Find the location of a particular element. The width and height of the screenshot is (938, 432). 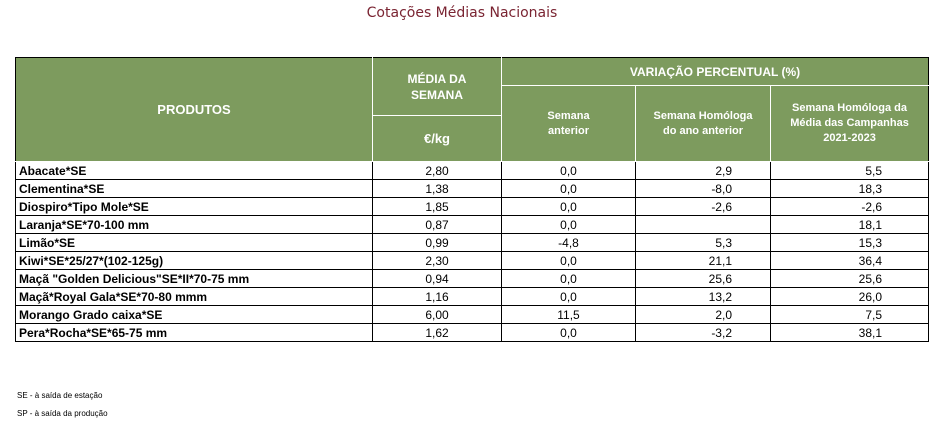

cell-semana-homologa: 13,2 is located at coordinates (703, 296).